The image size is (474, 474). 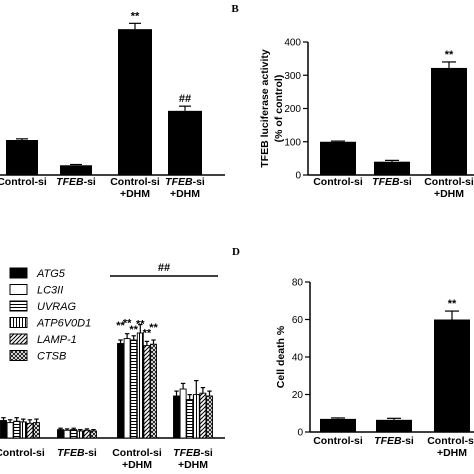 I want to click on panel-d-ytick-label-0: 0, so click(x=300, y=433).